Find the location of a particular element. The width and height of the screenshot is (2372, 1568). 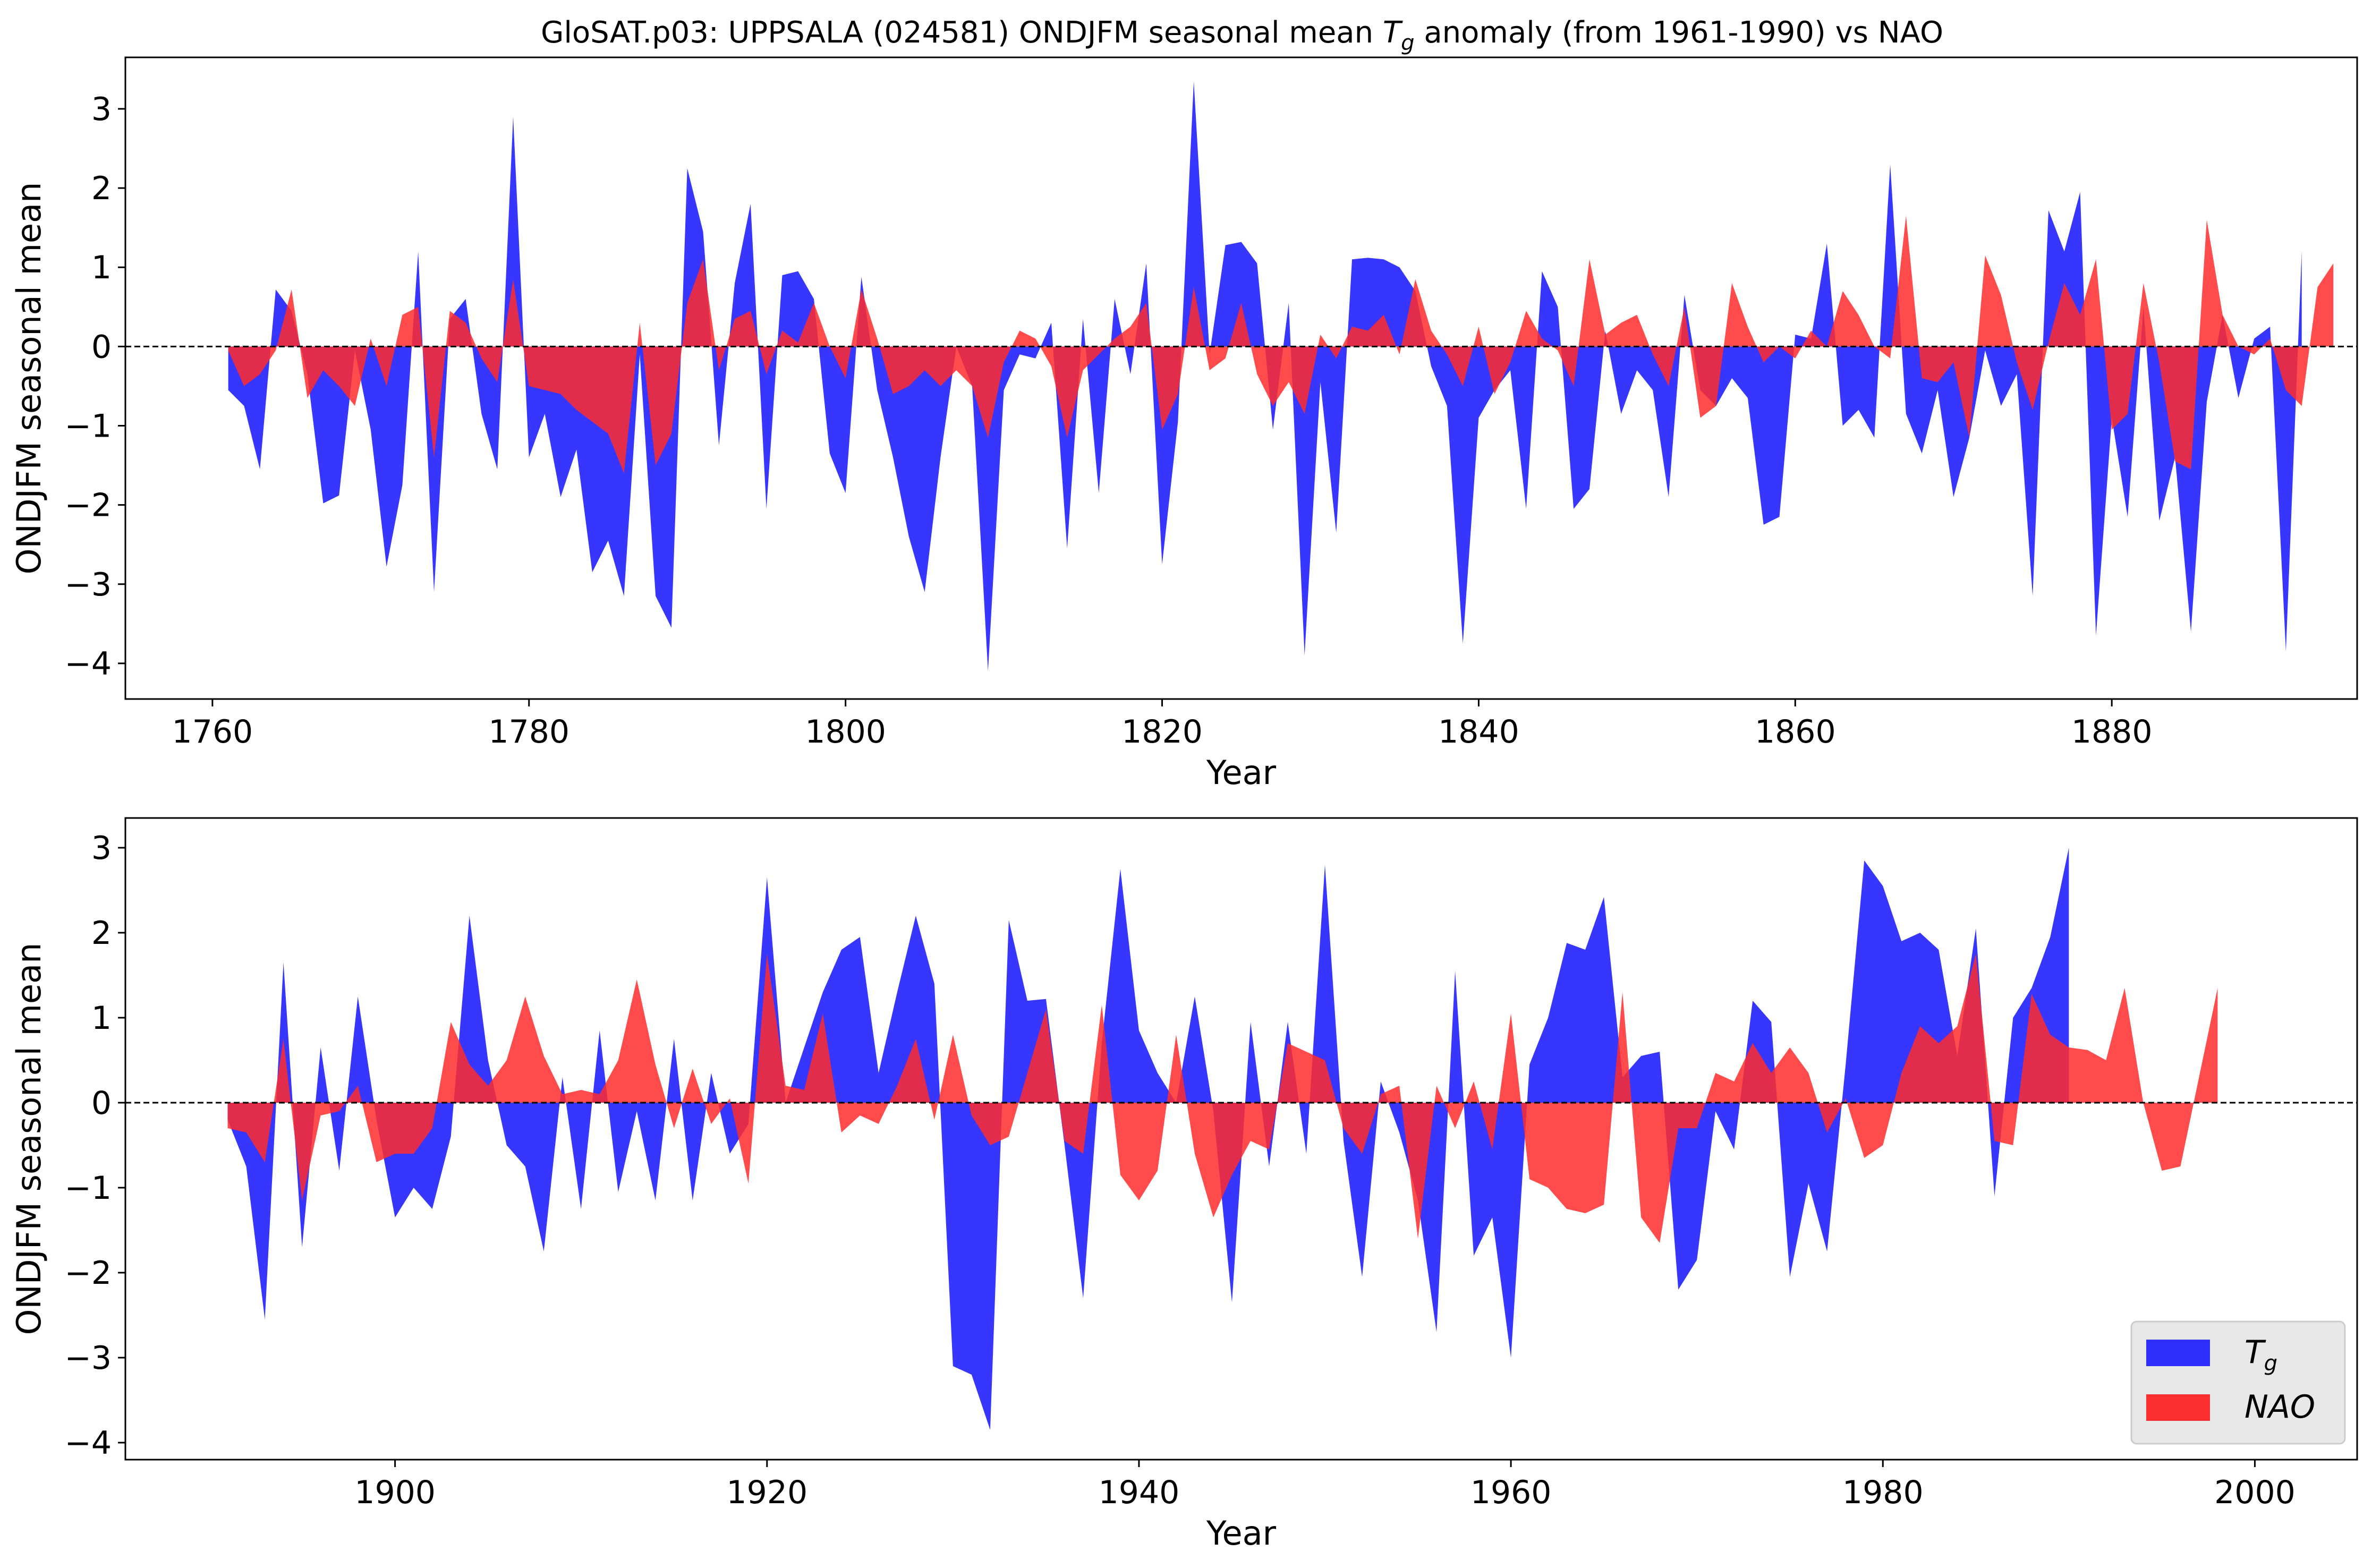

x-tick-label: 1860 is located at coordinates (1795, 732).